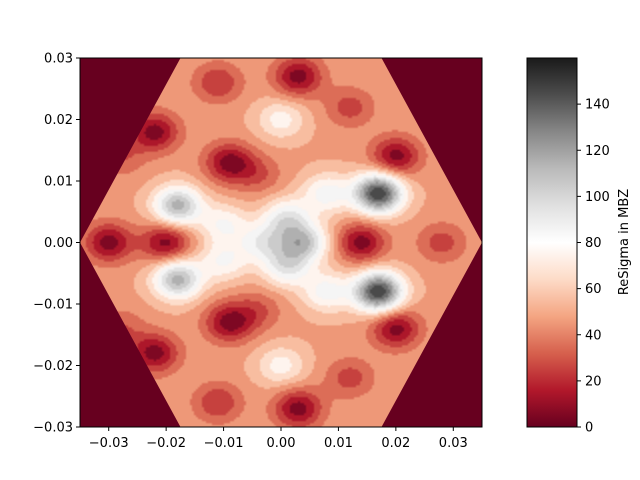  Describe the element at coordinates (58, 182) in the screenshot. I see `y-tick-label: 0.01` at that location.